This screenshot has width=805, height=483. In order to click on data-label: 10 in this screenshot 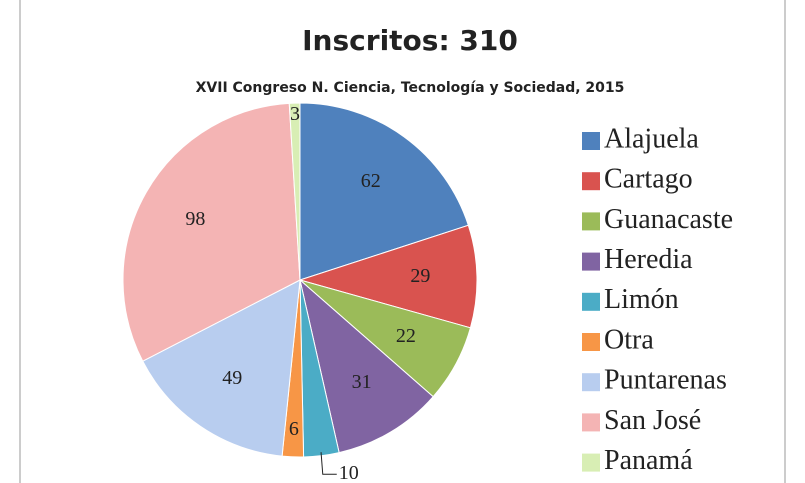, I will do `click(349, 472)`.